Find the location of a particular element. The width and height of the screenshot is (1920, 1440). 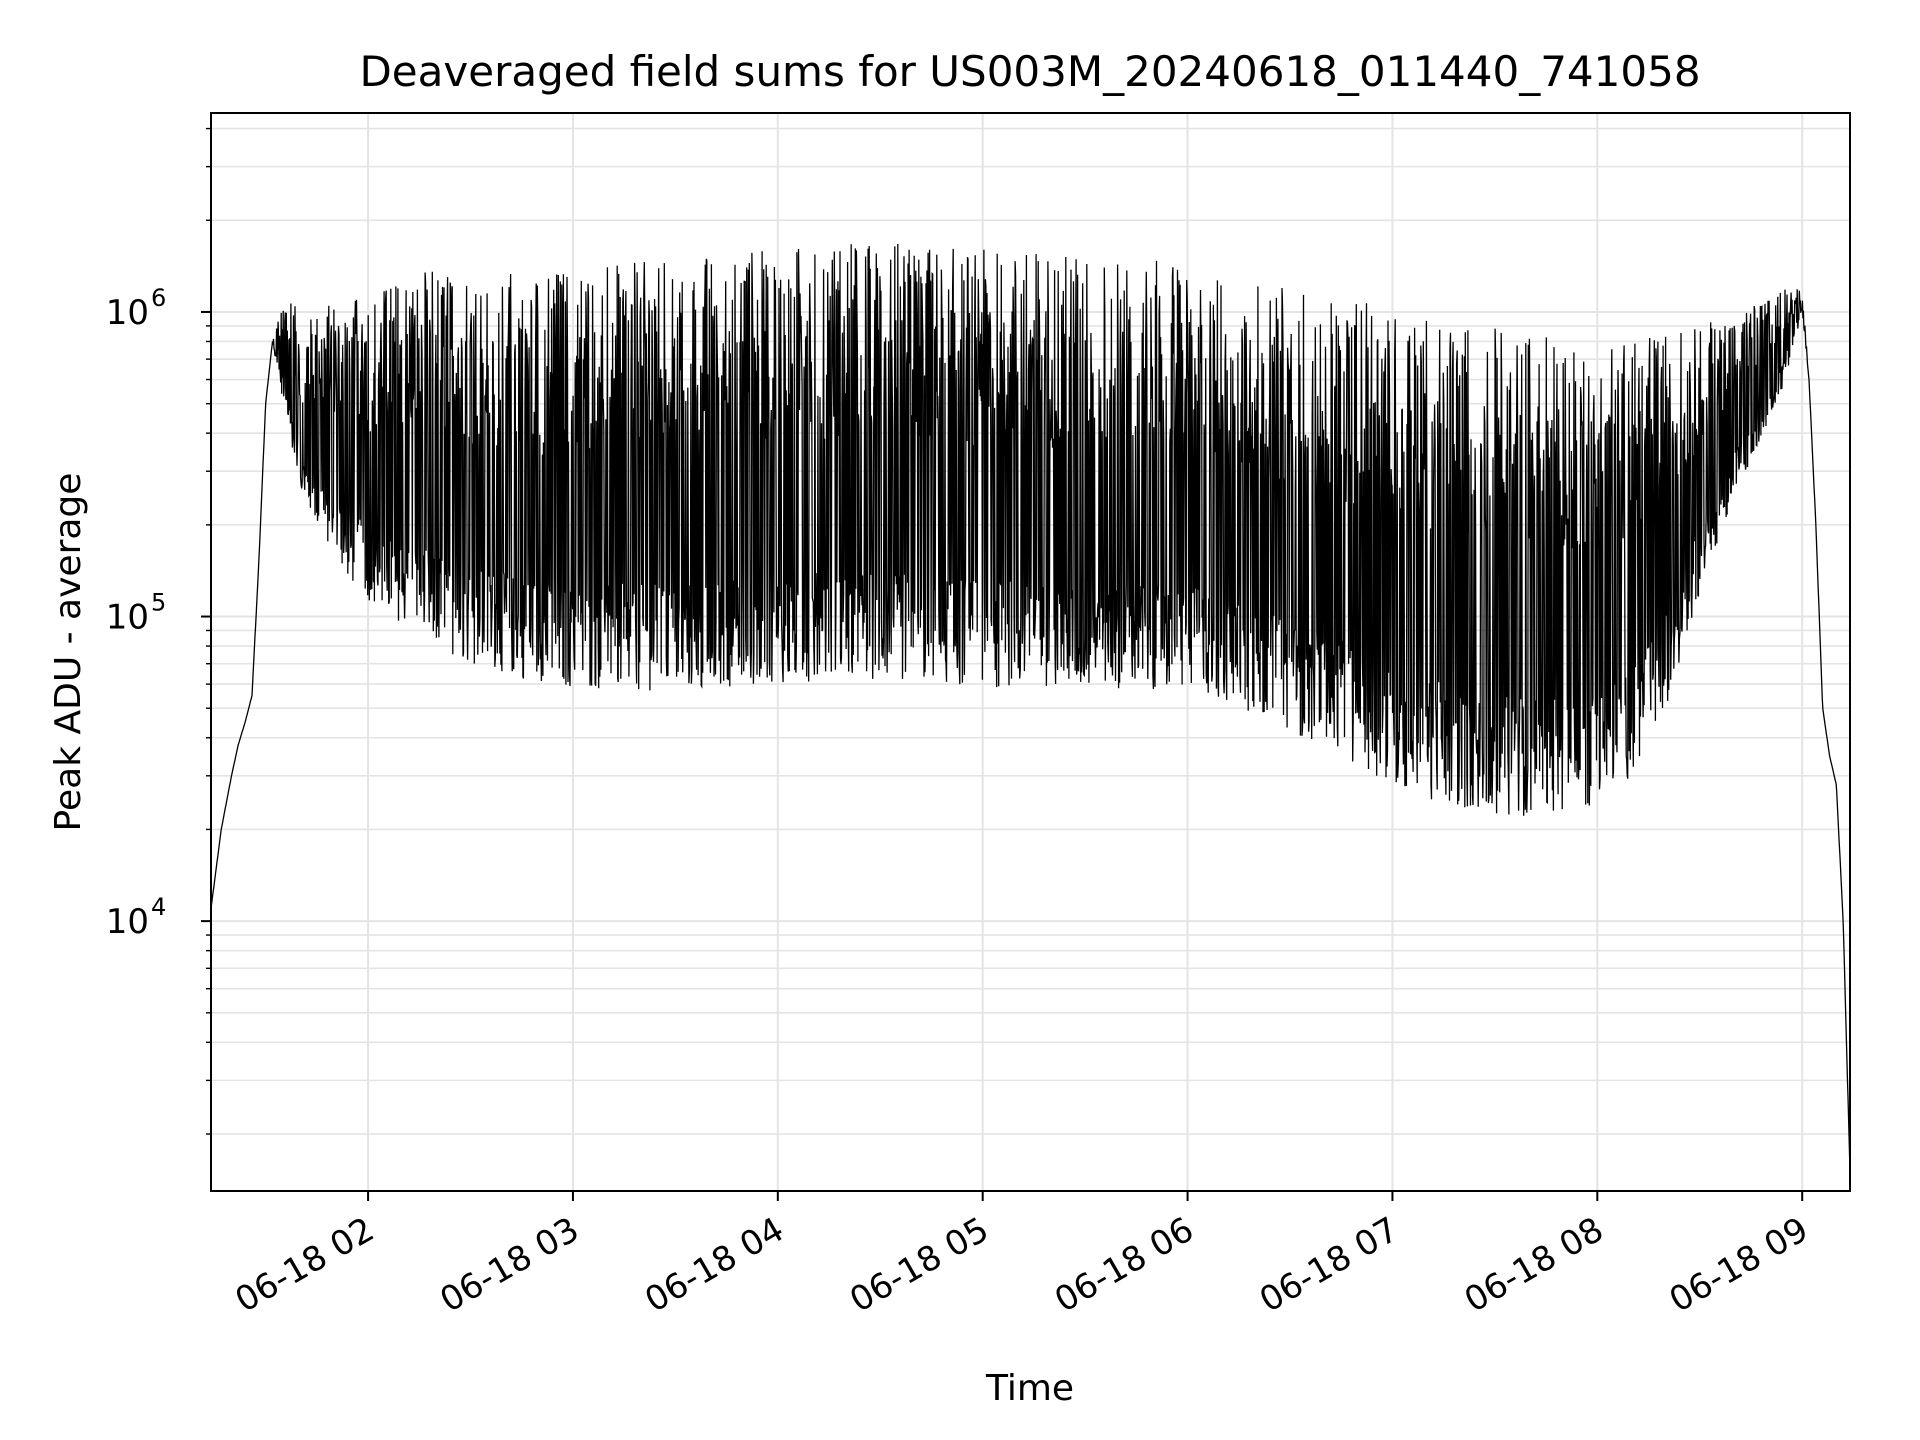

y-tick-exponent: 6 is located at coordinates (158, 298).